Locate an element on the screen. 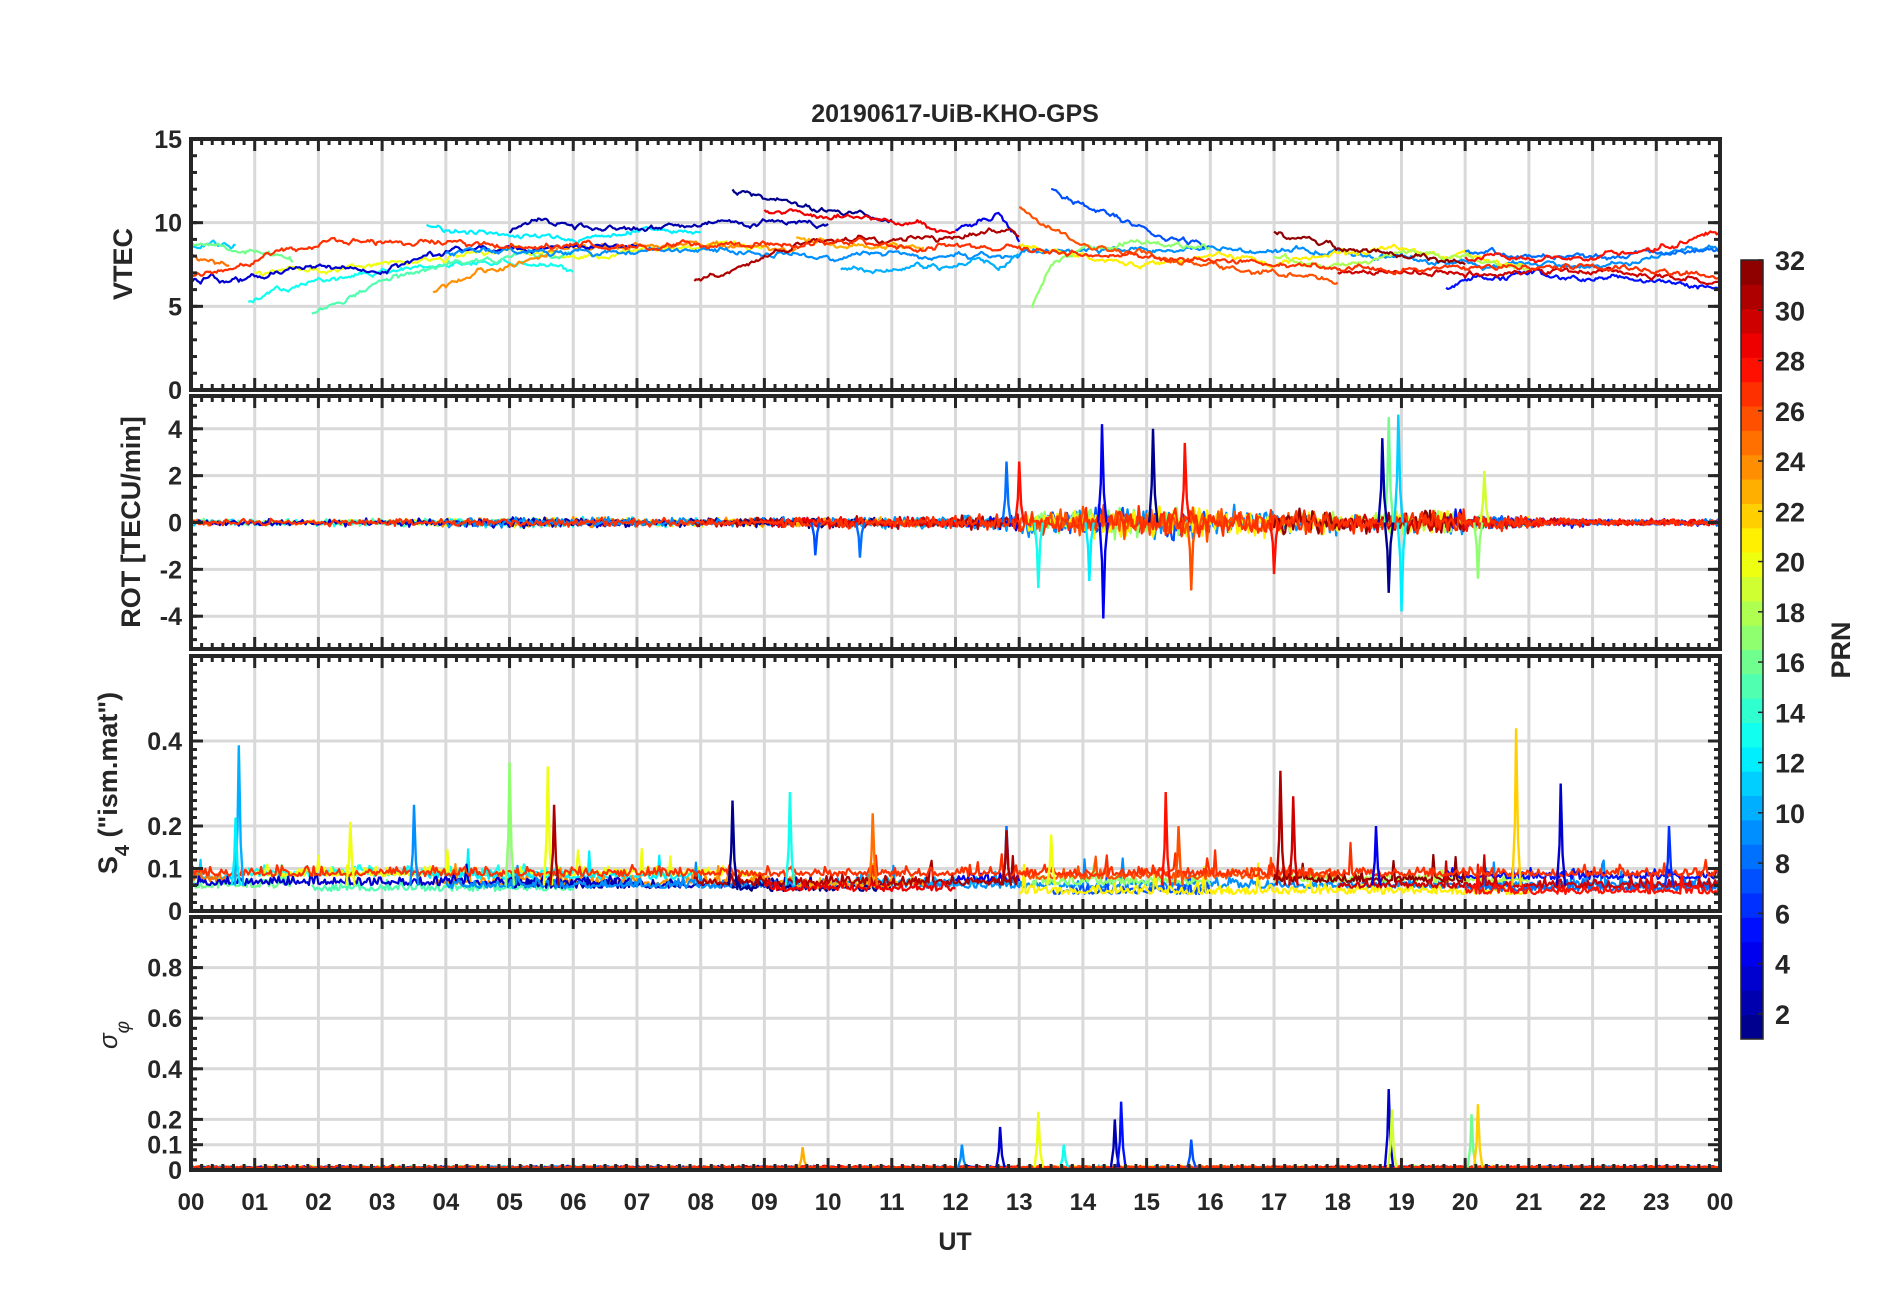 The image size is (1902, 1292). series-prn-13-vtec is located at coordinates (410, 280).